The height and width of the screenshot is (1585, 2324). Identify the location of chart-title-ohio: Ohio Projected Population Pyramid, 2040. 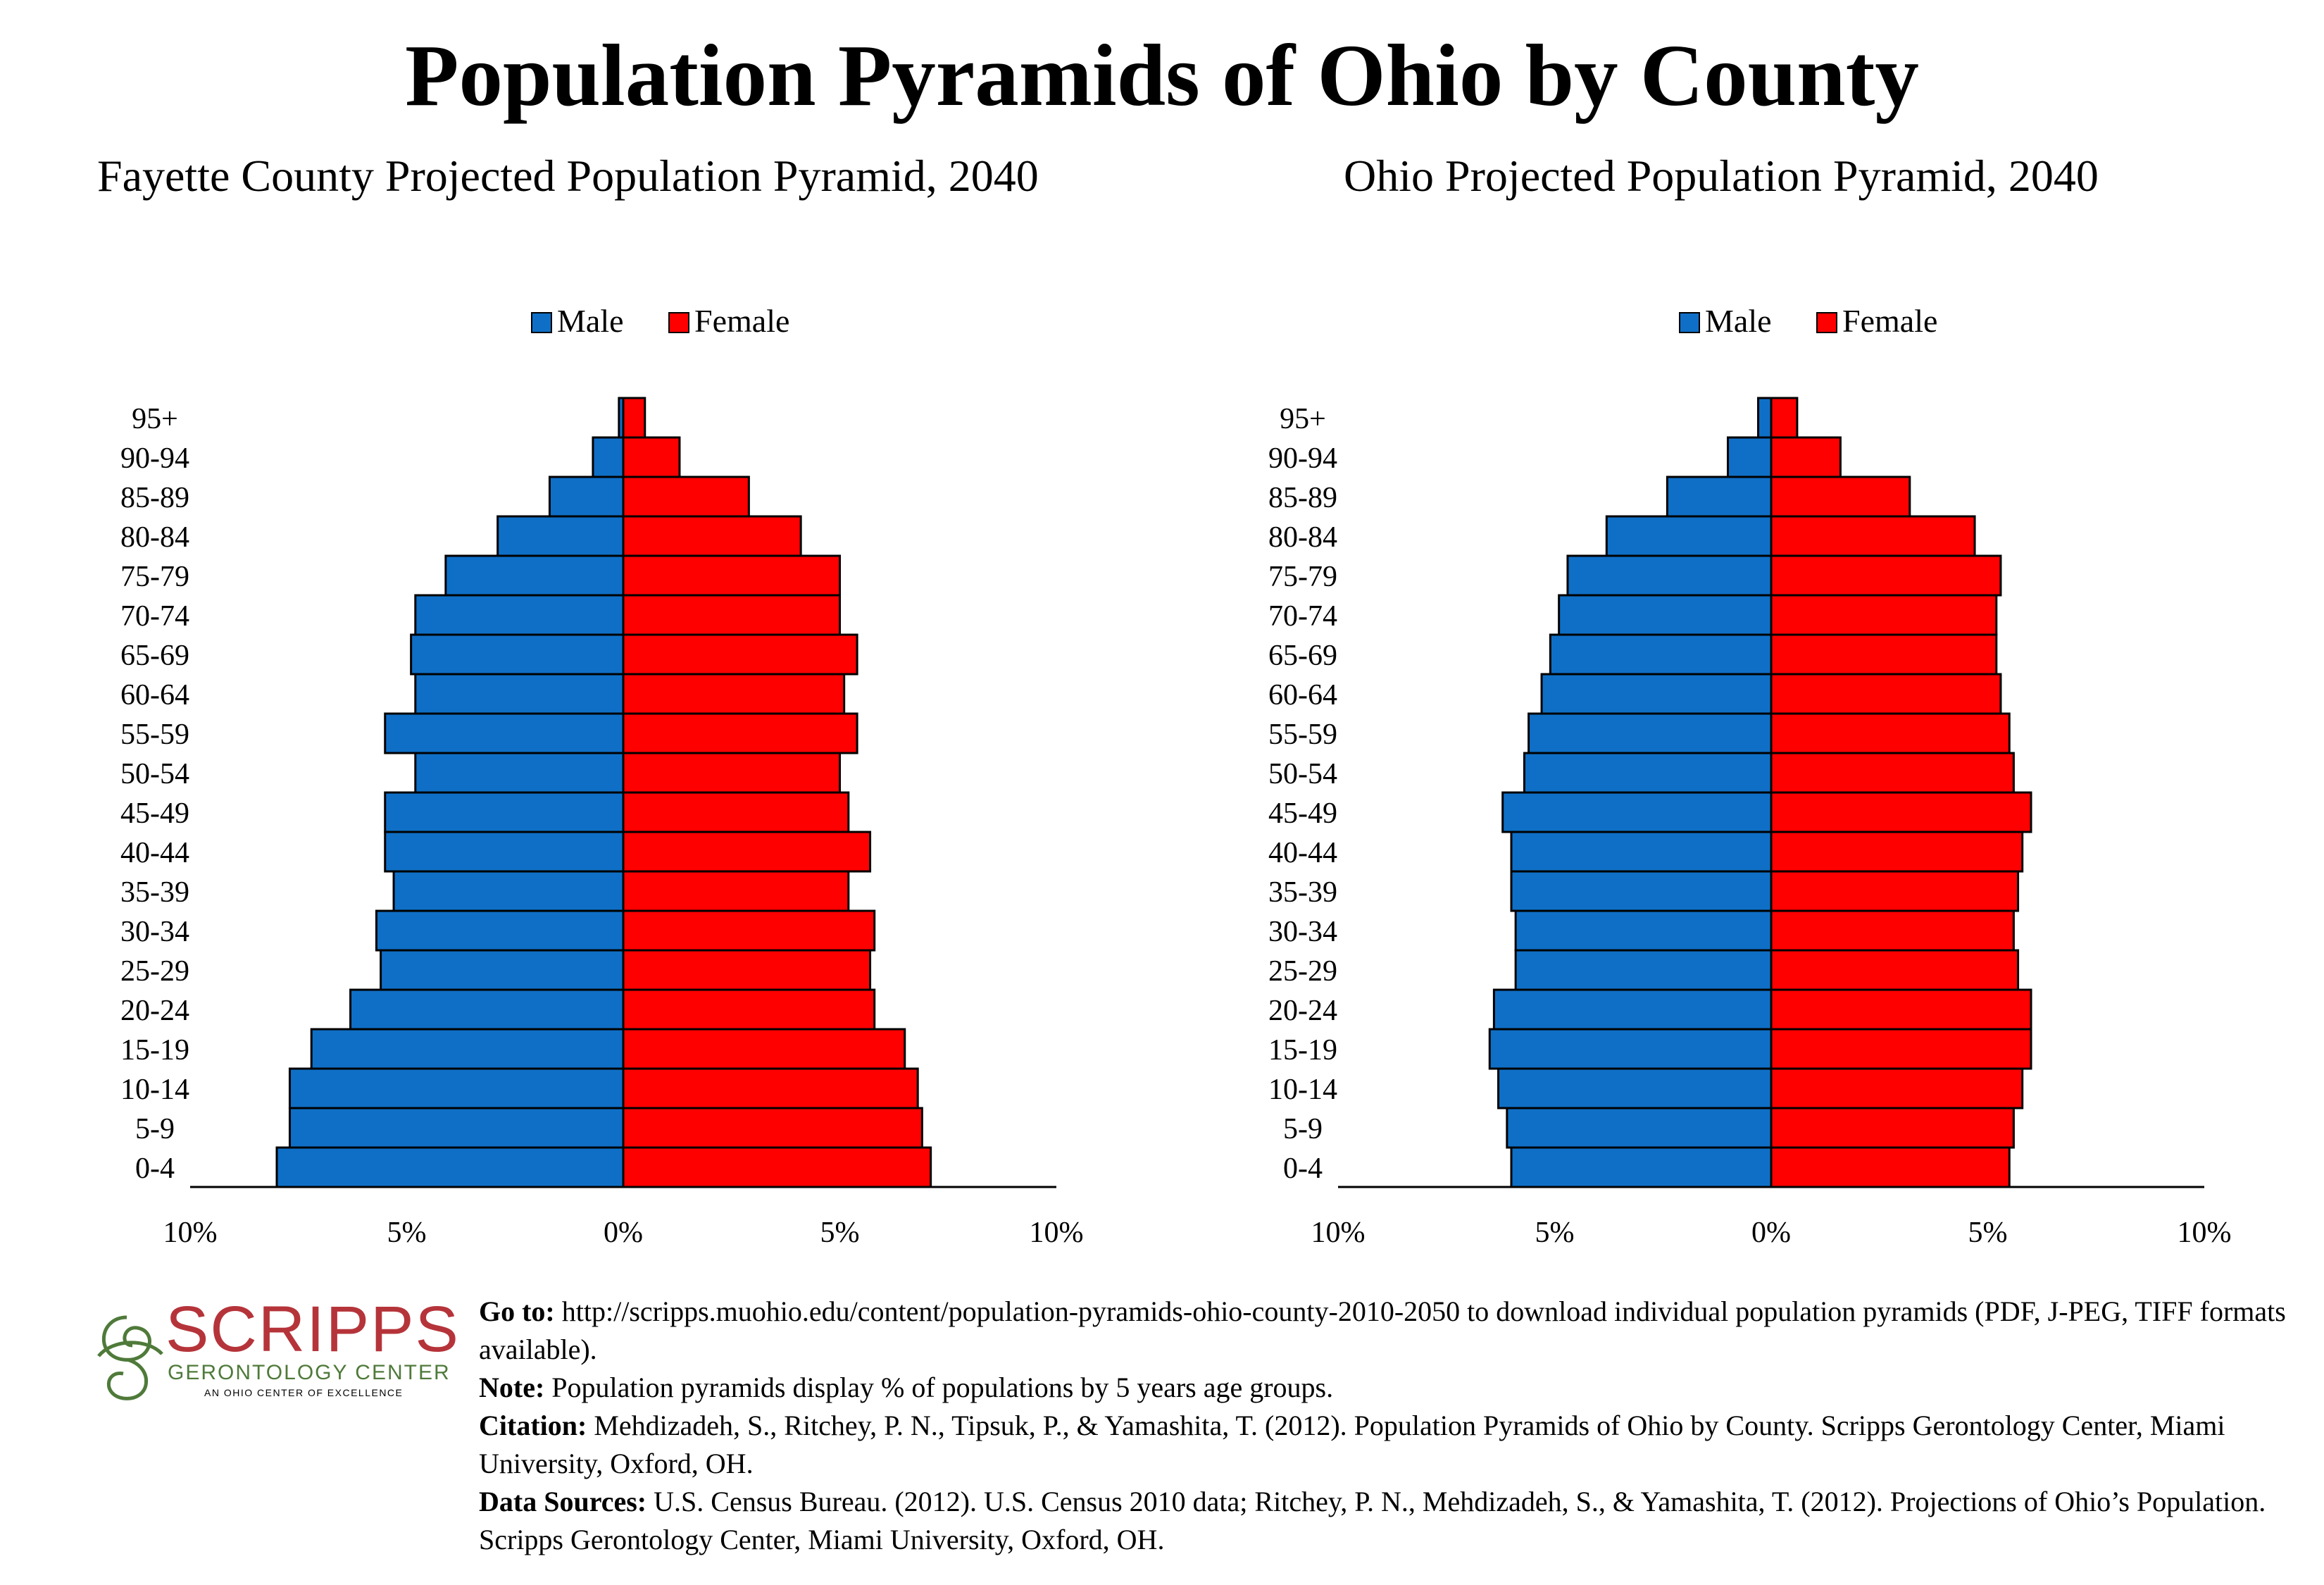
(1721, 176).